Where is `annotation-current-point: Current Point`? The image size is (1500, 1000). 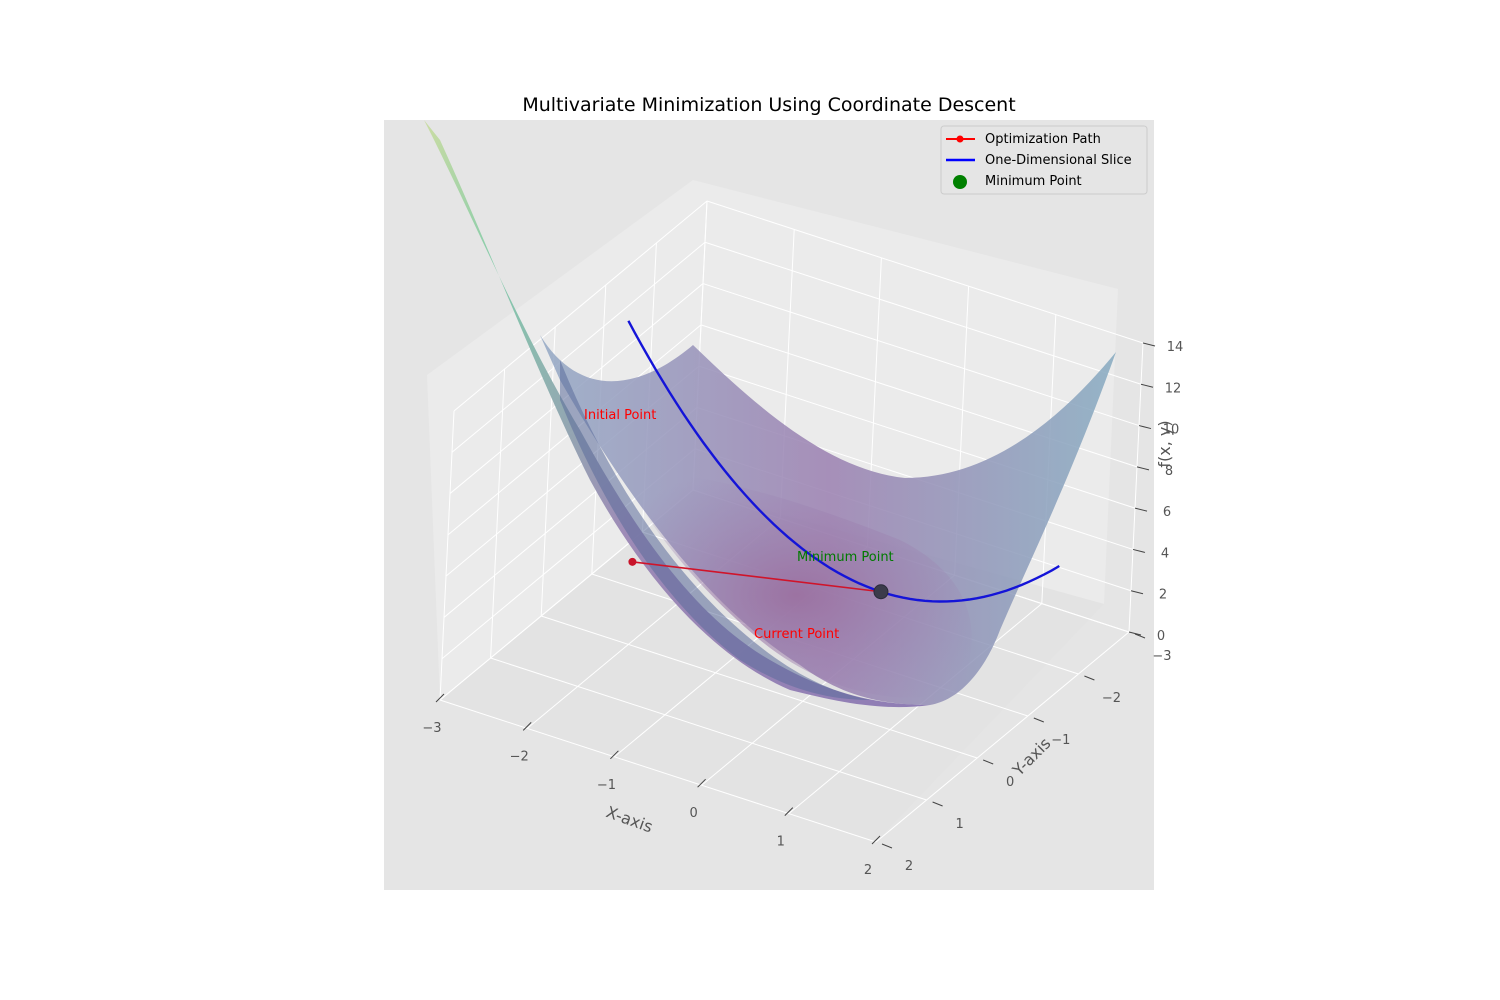 annotation-current-point: Current Point is located at coordinates (796, 634).